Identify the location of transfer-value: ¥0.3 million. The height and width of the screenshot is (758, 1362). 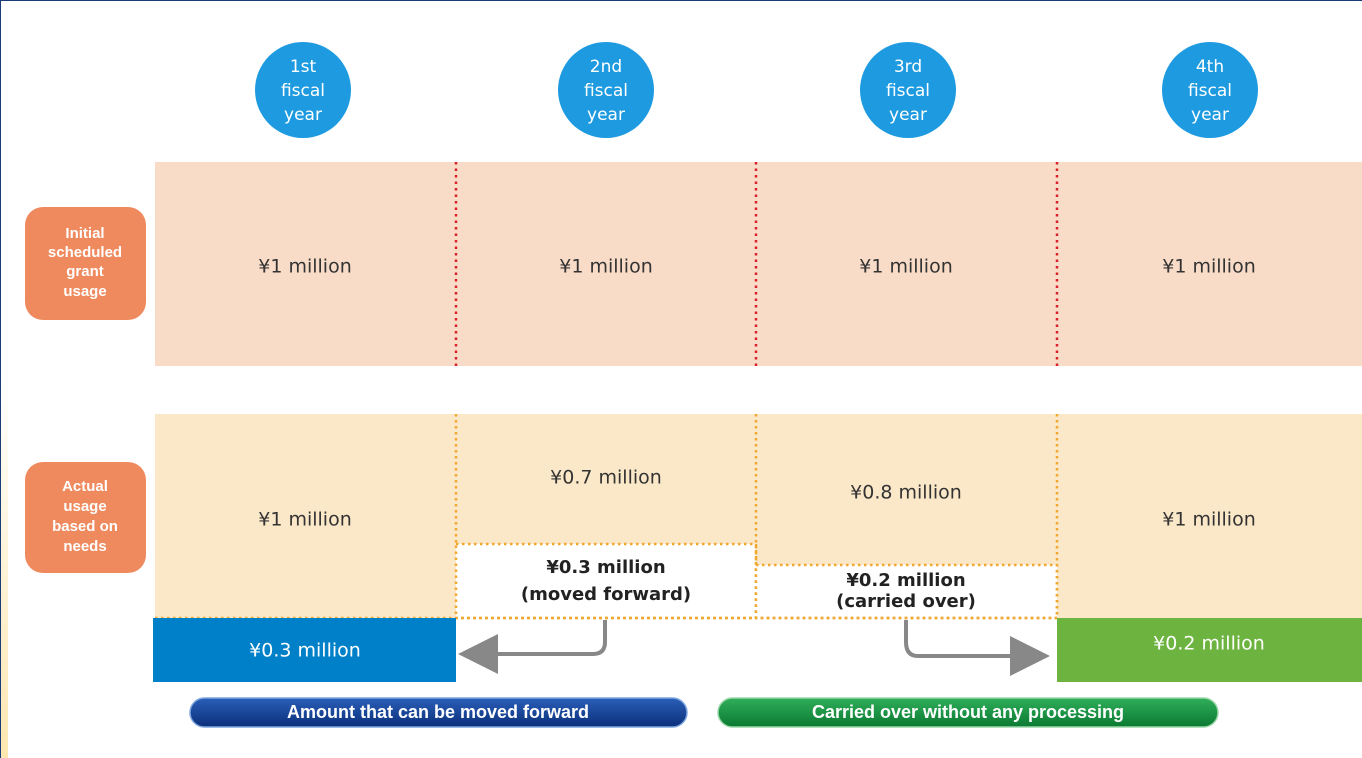
(305, 651).